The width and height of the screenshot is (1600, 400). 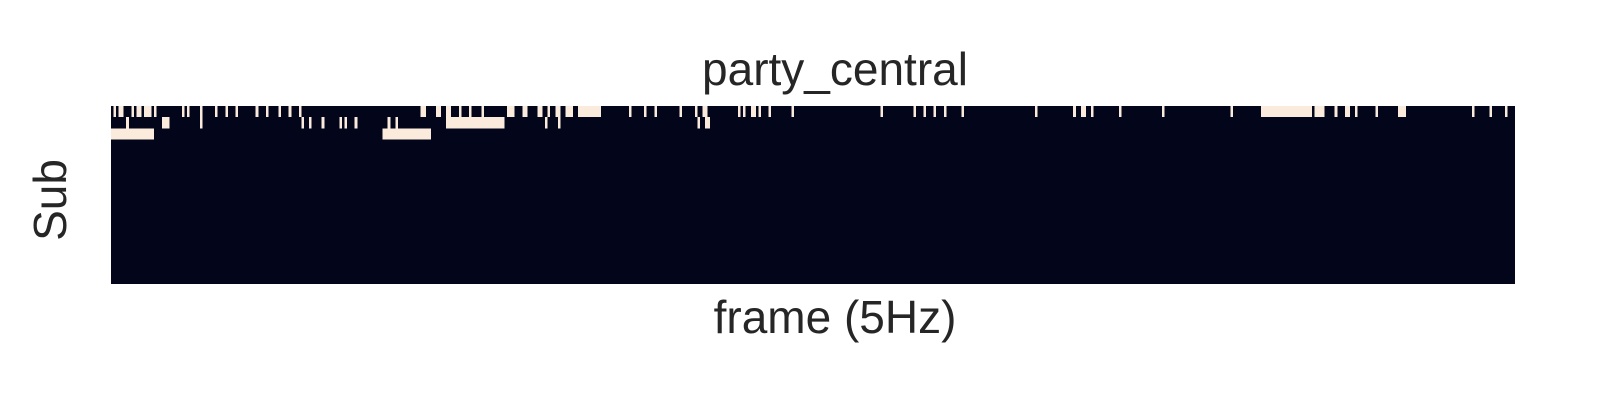 I want to click on y-axis-label: Sub, so click(x=50, y=200).